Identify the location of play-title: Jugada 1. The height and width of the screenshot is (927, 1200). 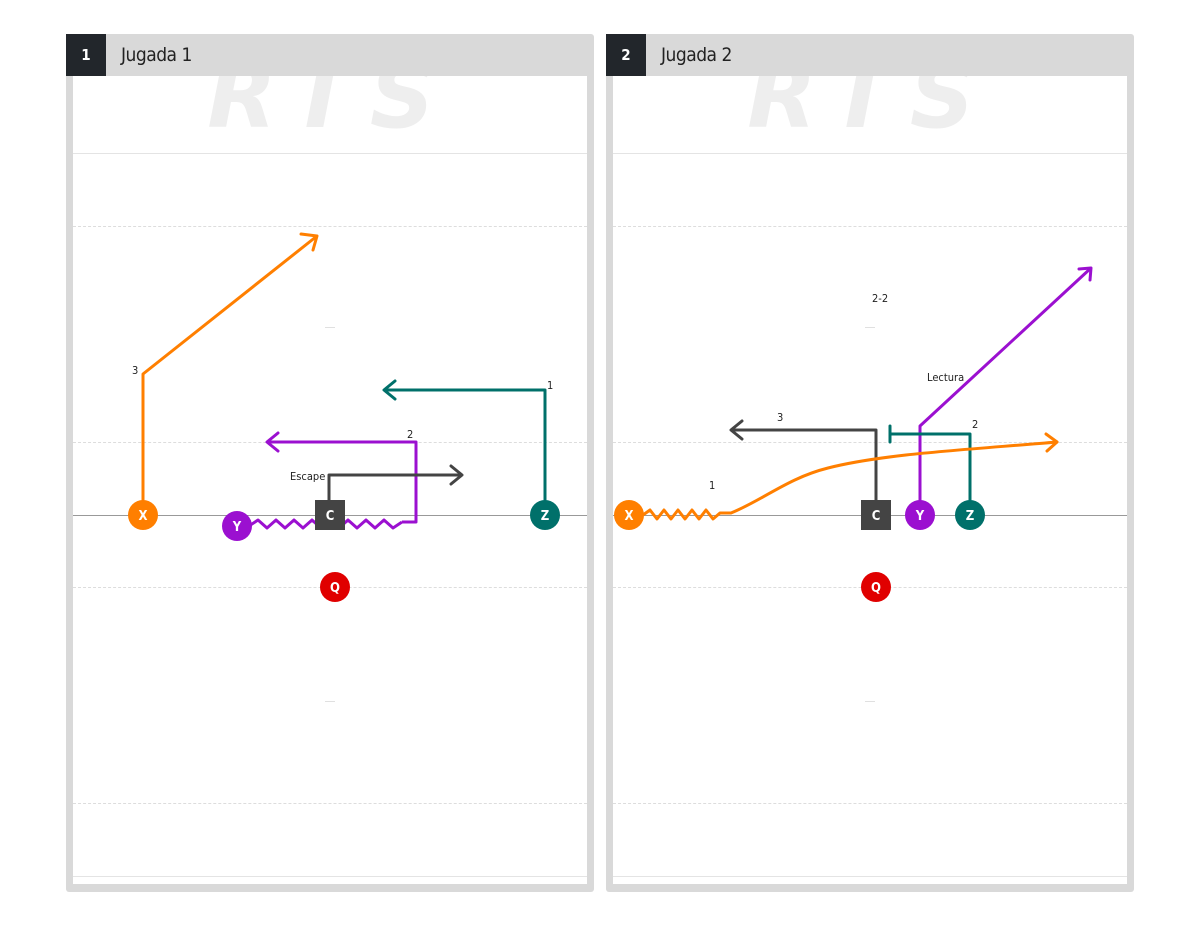
(156, 55).